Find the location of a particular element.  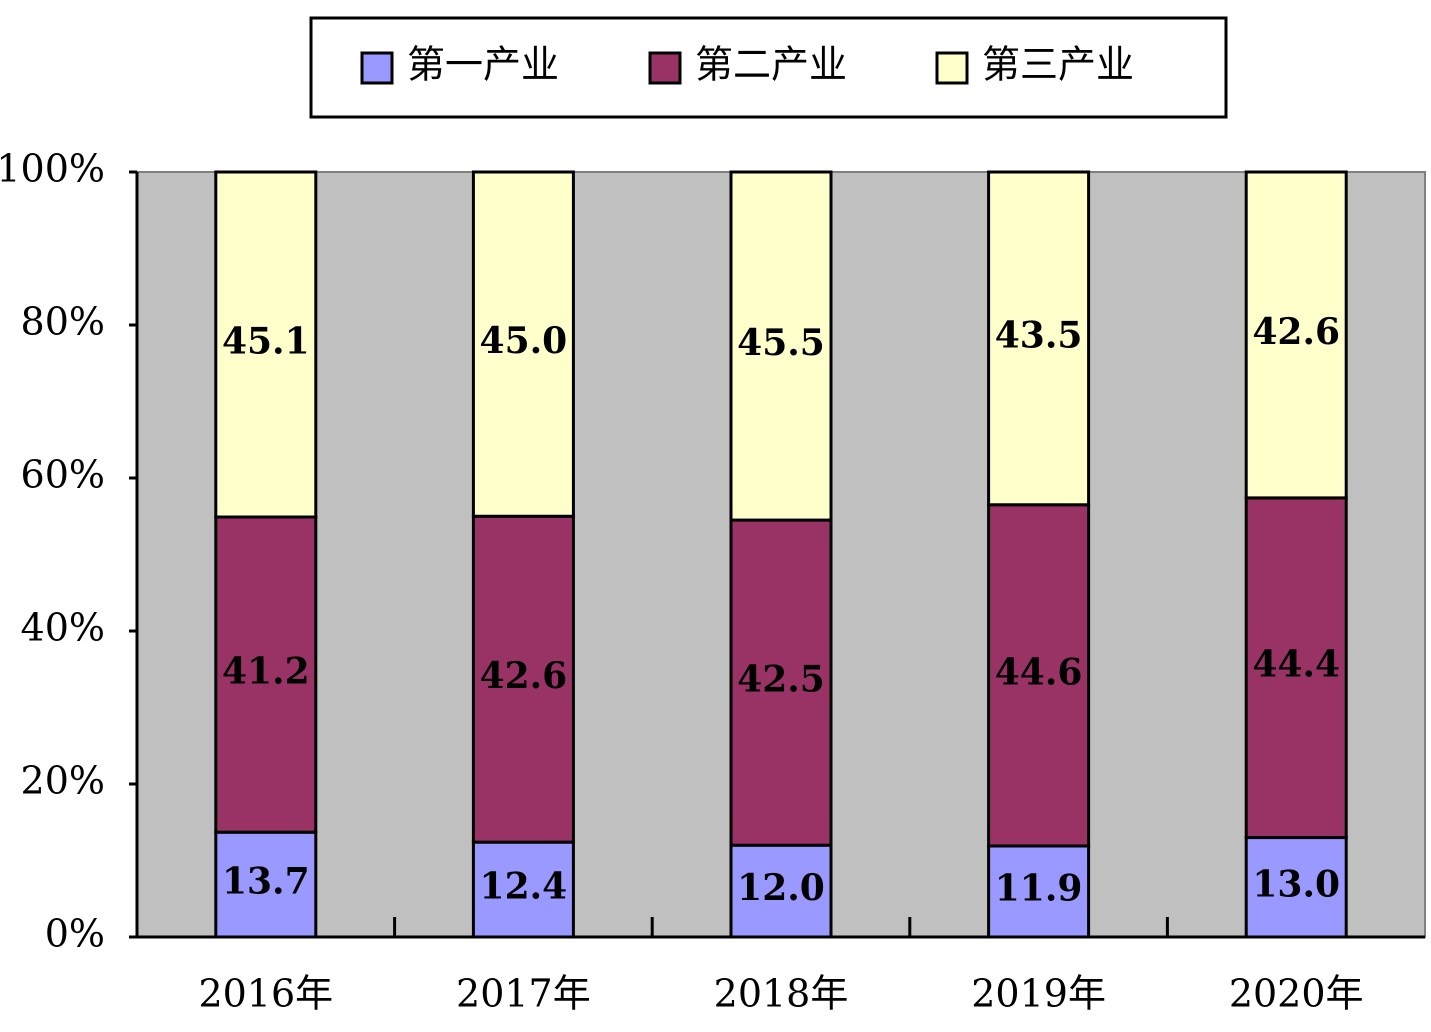

legend-label: 第一产业 is located at coordinates (483, 65).